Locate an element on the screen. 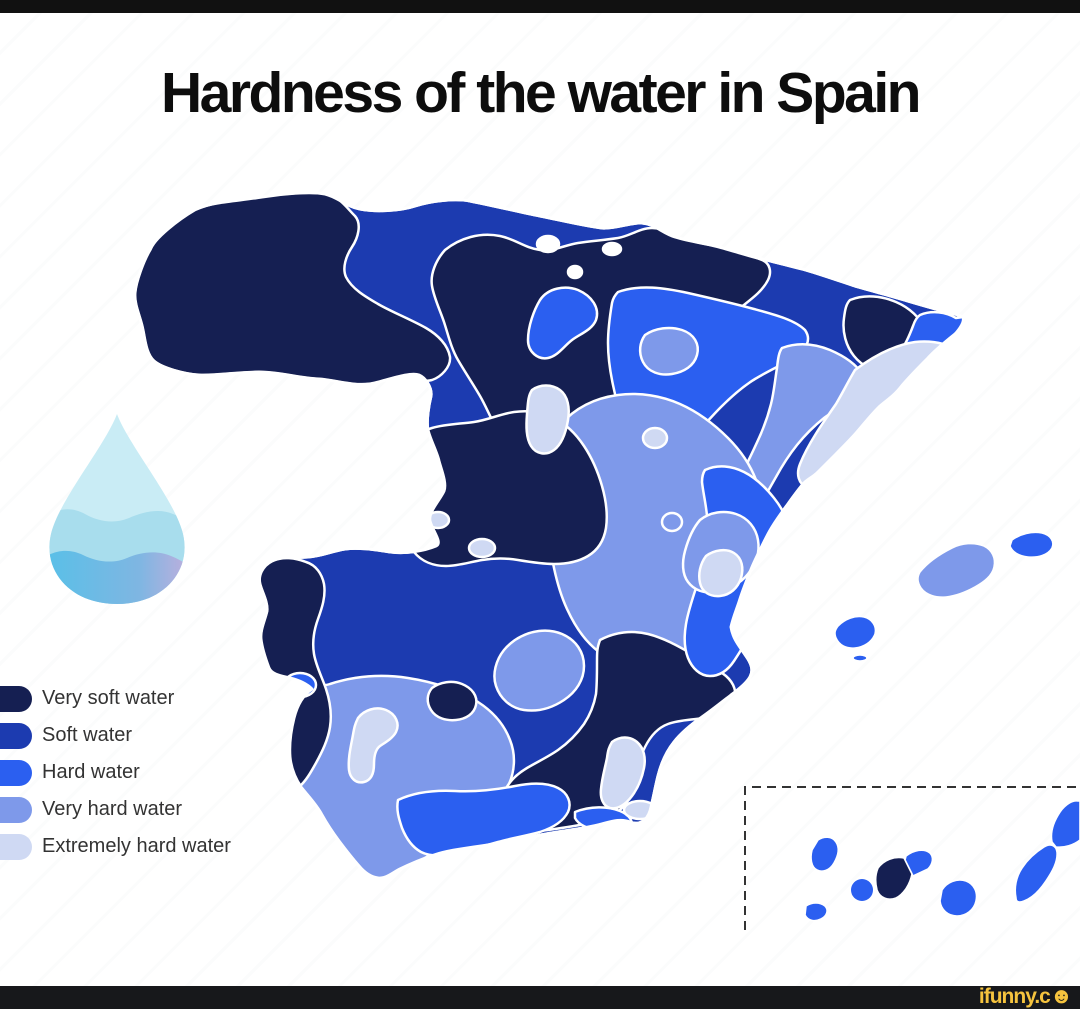 This screenshot has height=1009, width=1080. ifunny-watermark: ifunny.c☻ is located at coordinates (1025, 995).